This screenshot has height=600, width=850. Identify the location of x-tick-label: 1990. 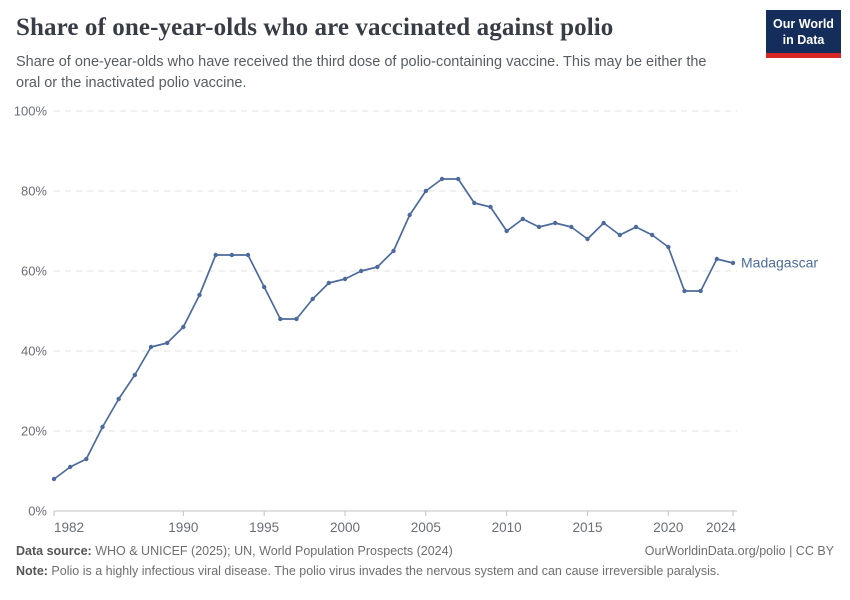
(183, 527).